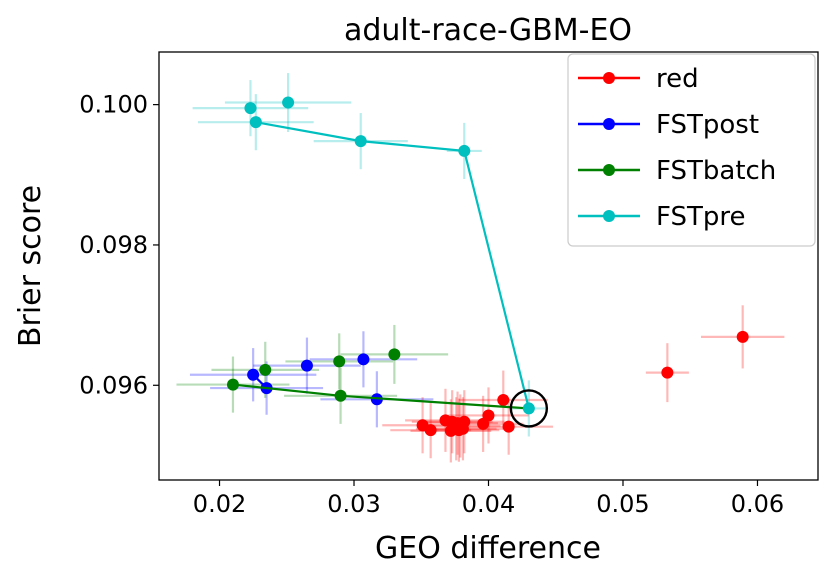  What do you see at coordinates (113, 245) in the screenshot?
I see `y-tick-label: 0.098` at bounding box center [113, 245].